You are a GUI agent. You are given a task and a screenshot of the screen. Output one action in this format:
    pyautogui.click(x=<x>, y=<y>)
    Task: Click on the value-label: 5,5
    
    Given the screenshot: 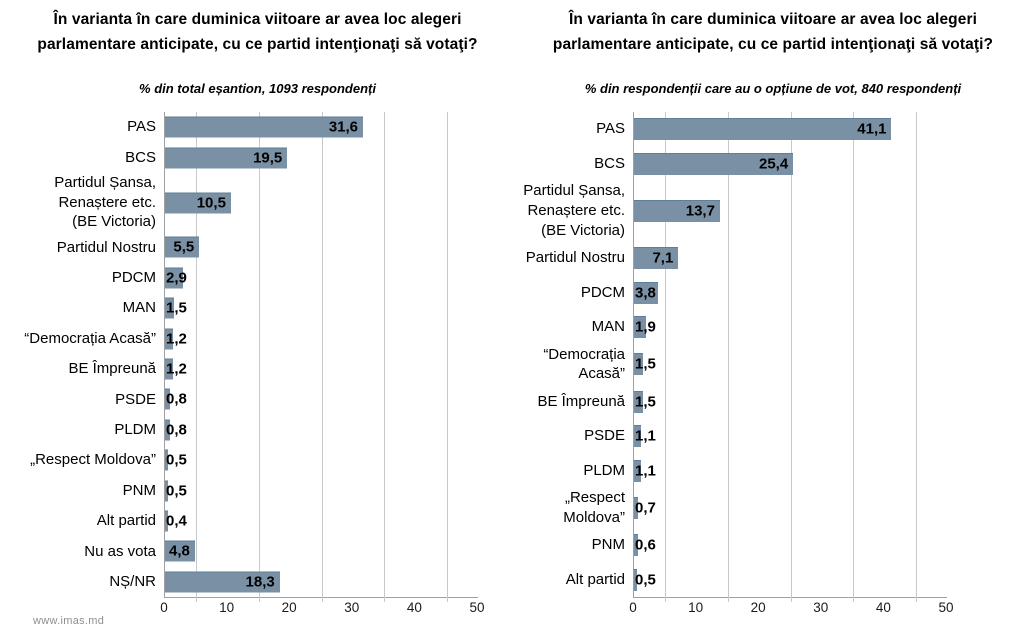 What is the action you would take?
    pyautogui.click(x=184, y=247)
    